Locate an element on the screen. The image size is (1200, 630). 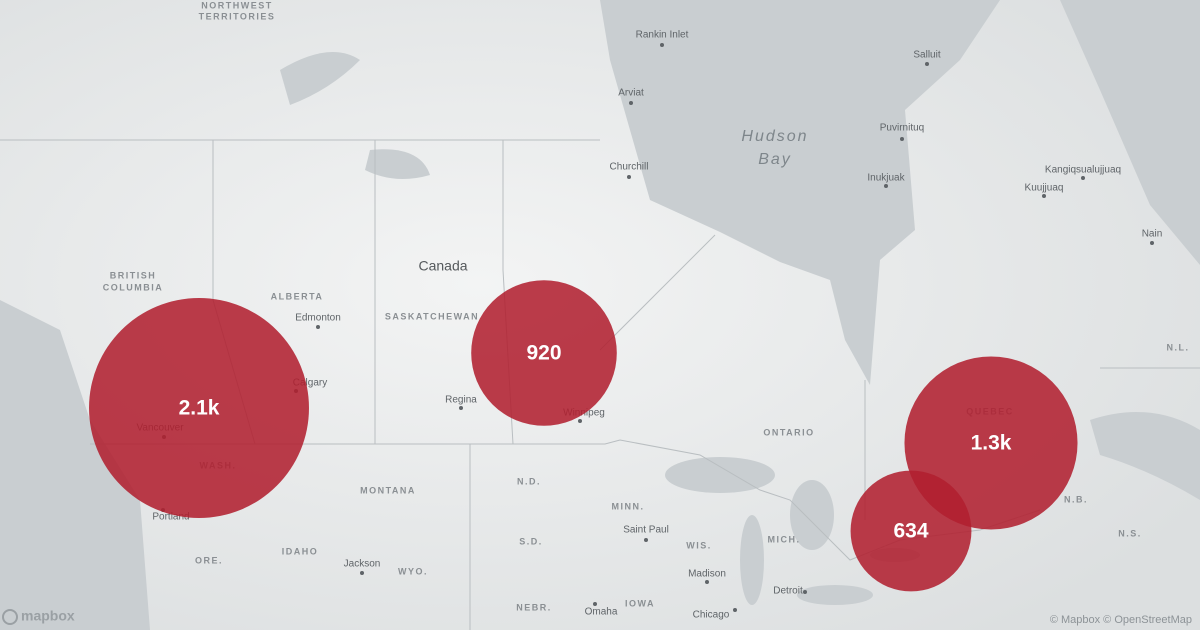
place-label: IOWA is located at coordinates (640, 603).